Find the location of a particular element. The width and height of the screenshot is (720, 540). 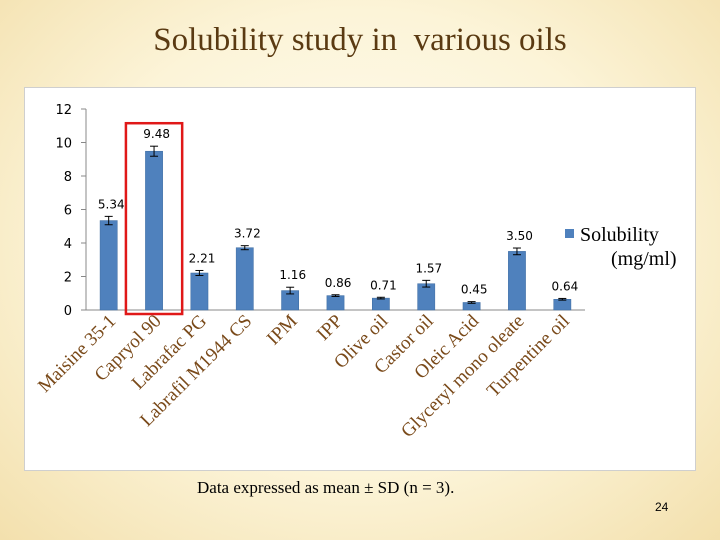

data-label: 3.50 is located at coordinates (519, 236).